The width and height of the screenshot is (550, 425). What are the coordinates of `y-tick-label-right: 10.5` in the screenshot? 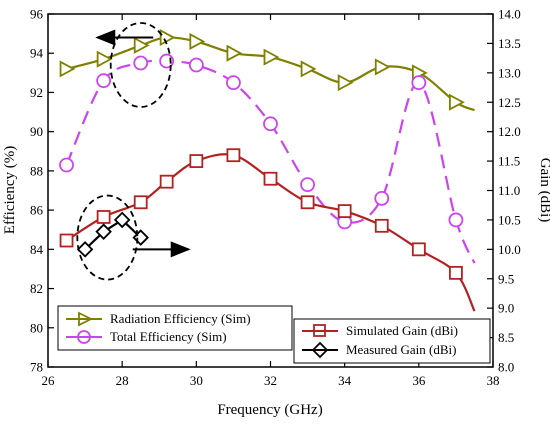 It's located at (509, 219).